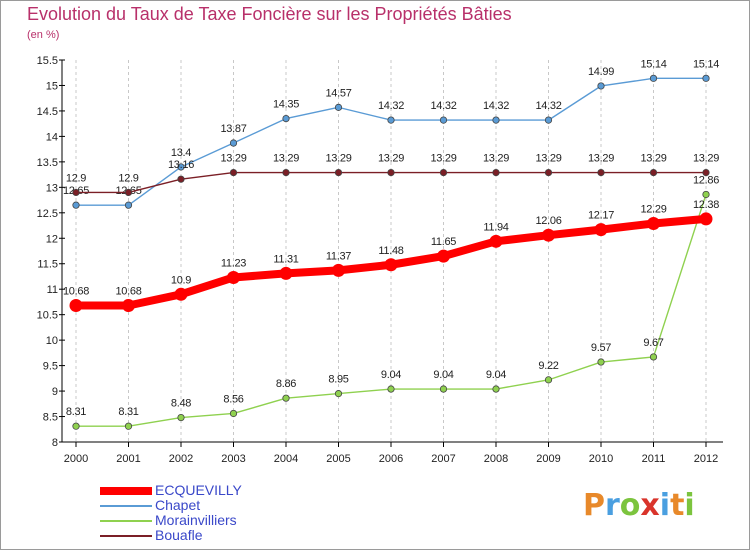  What do you see at coordinates (50, 418) in the screenshot?
I see `y-tick-label: 8.5` at bounding box center [50, 418].